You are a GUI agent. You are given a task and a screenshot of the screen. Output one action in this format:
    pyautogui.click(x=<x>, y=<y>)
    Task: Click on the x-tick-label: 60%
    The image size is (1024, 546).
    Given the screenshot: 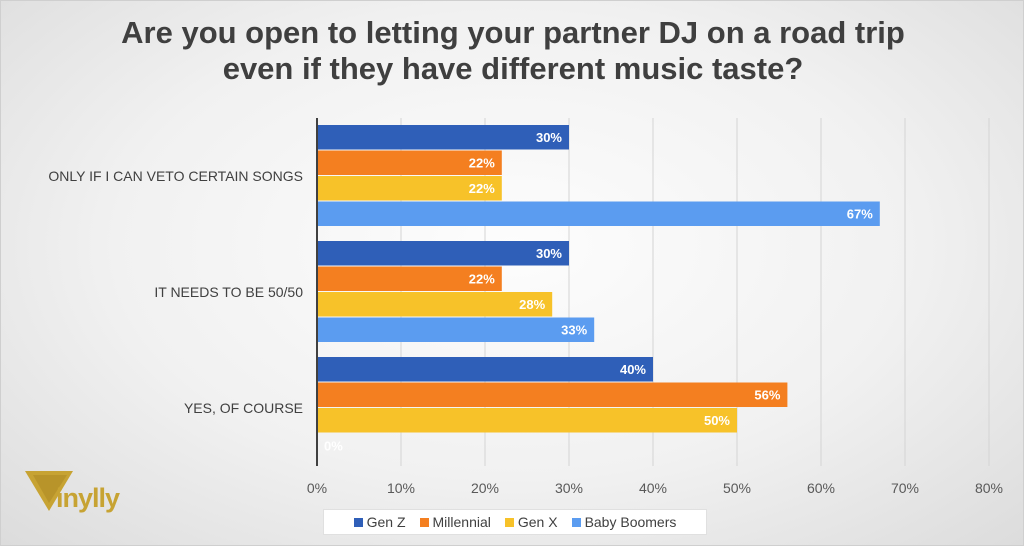 What is the action you would take?
    pyautogui.click(x=821, y=488)
    